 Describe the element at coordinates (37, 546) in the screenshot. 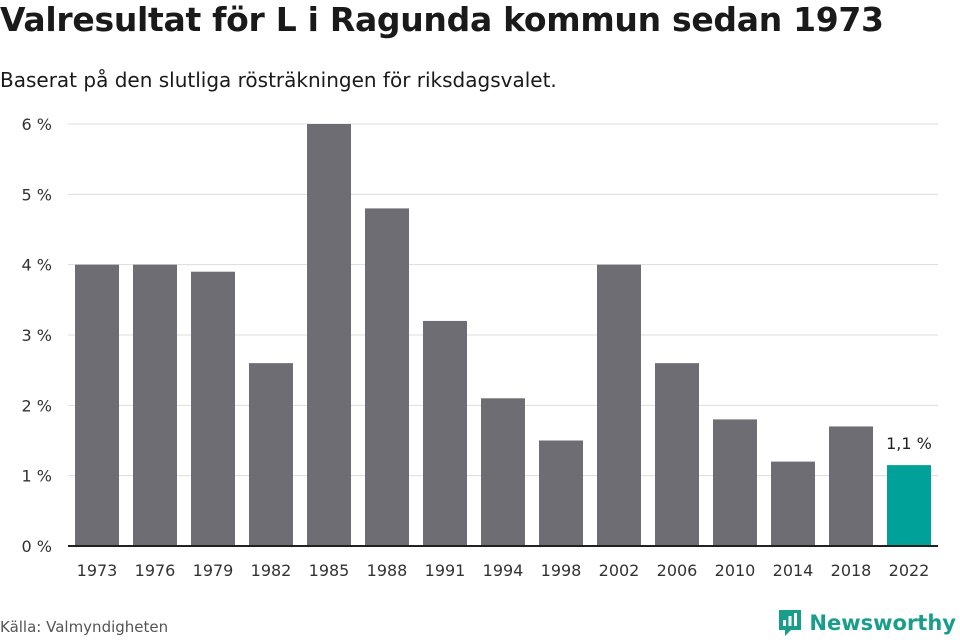

I see `y-tick-label: 0 %` at that location.